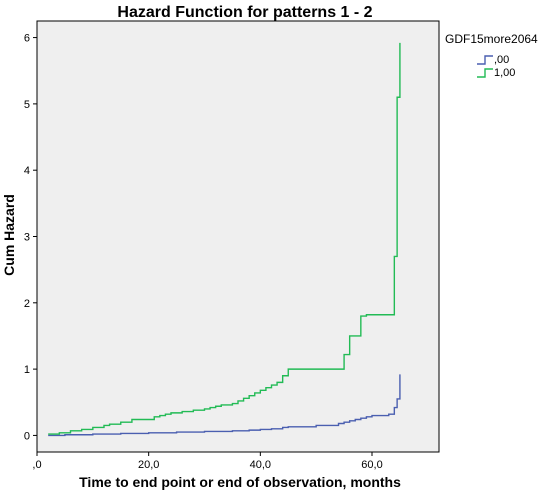  Describe the element at coordinates (27, 370) in the screenshot. I see `y-tick-label: 1` at that location.